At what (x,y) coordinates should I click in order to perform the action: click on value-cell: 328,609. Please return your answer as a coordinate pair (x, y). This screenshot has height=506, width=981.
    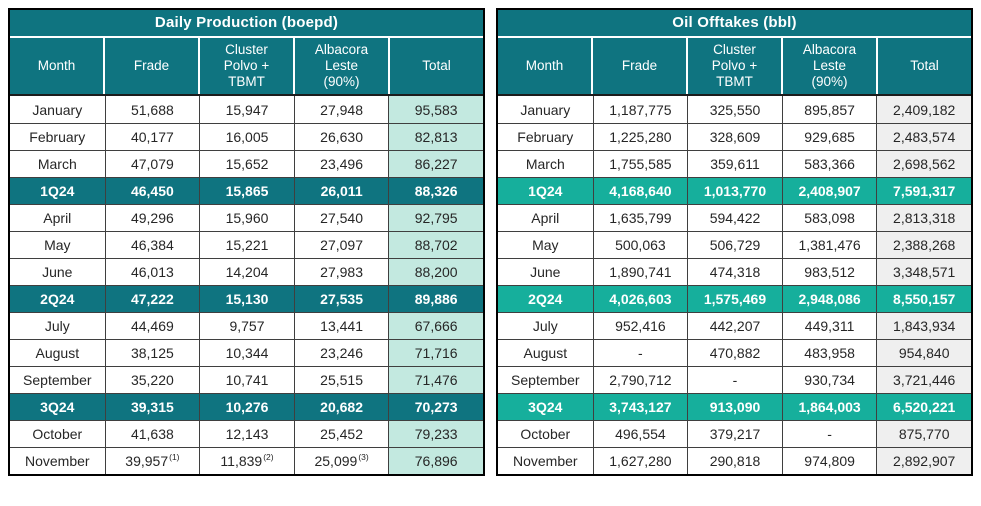
    Looking at the image, I should click on (734, 137).